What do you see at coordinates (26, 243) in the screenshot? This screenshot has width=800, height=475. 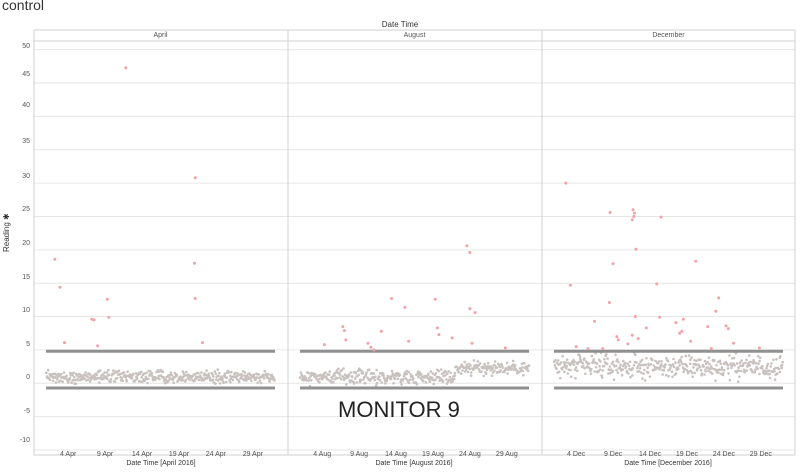 I see `y-tick-label: 20` at bounding box center [26, 243].